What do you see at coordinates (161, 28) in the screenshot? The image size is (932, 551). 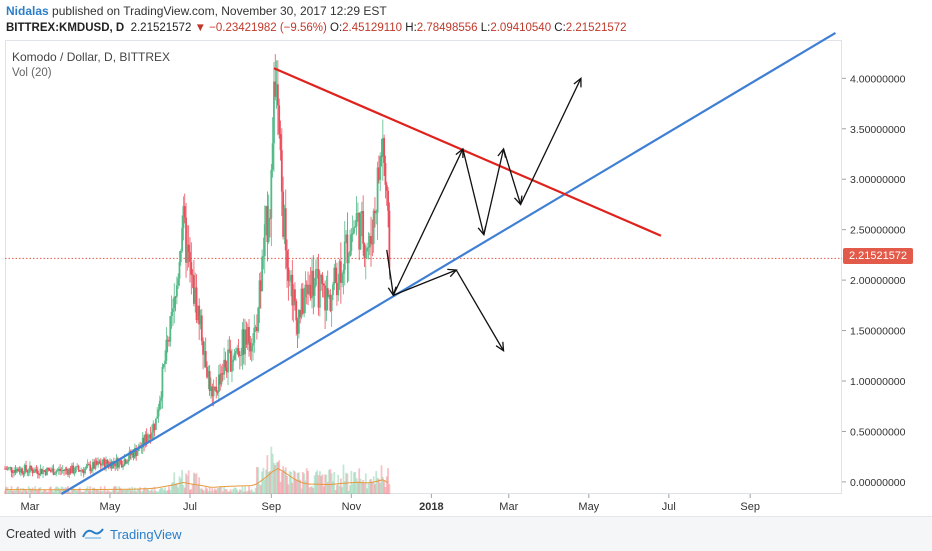 I see `last-price: 2.21521572` at bounding box center [161, 28].